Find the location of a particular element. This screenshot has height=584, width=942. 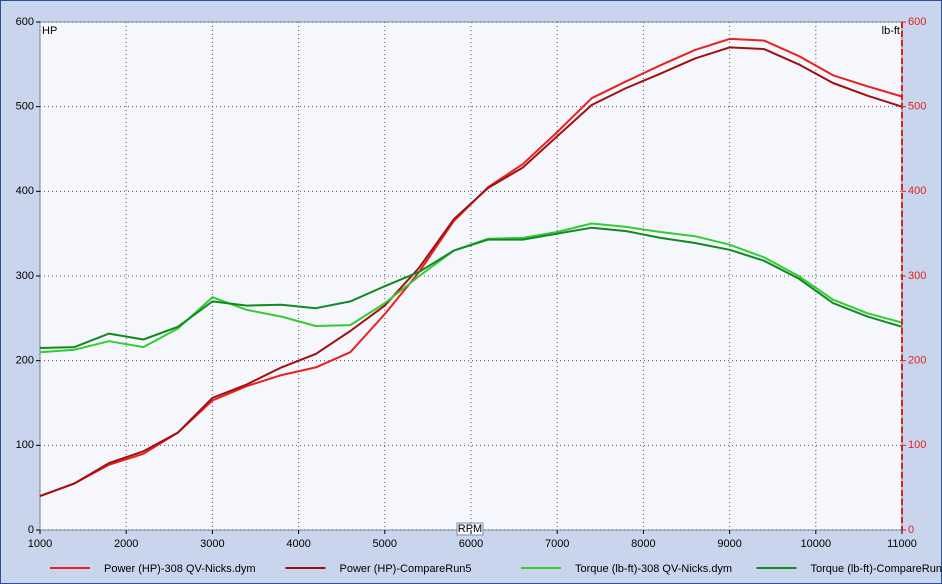

legend-label: Torque (lb-ft)-308 QV-Nicks.dym is located at coordinates (653, 569).